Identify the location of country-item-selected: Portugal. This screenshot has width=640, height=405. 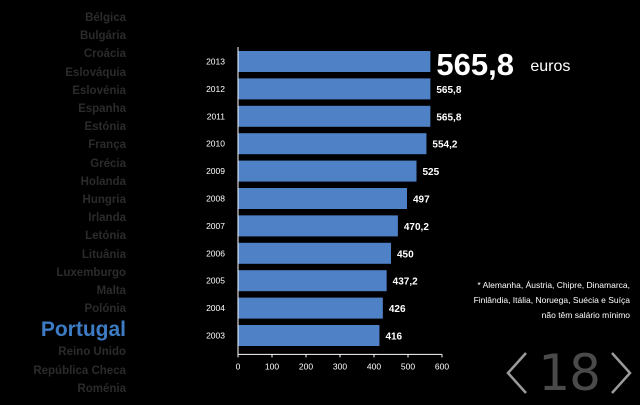
(83, 330).